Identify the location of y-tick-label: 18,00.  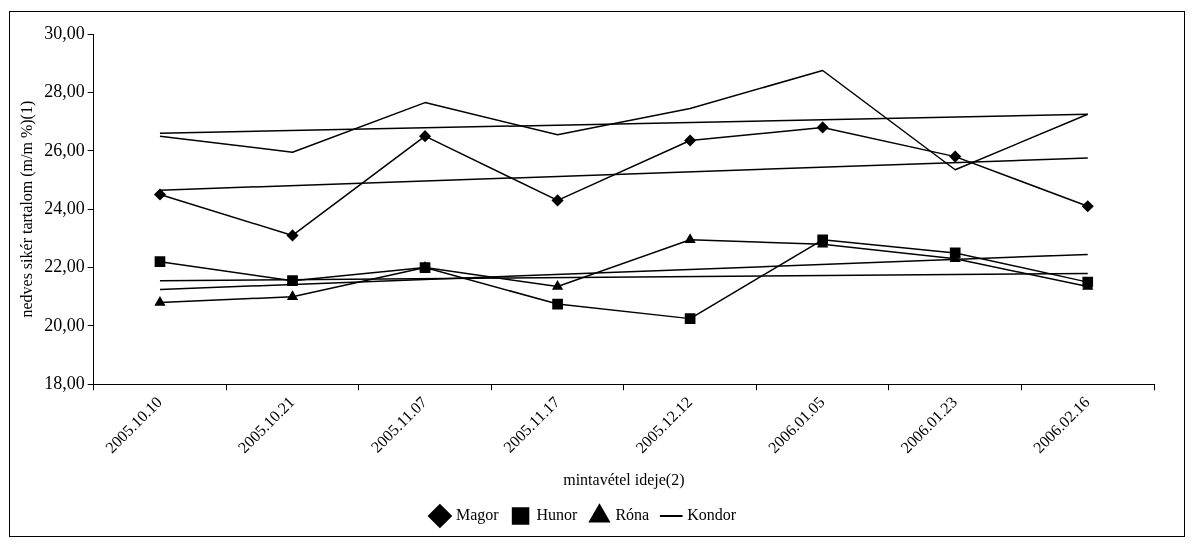
(64, 383).